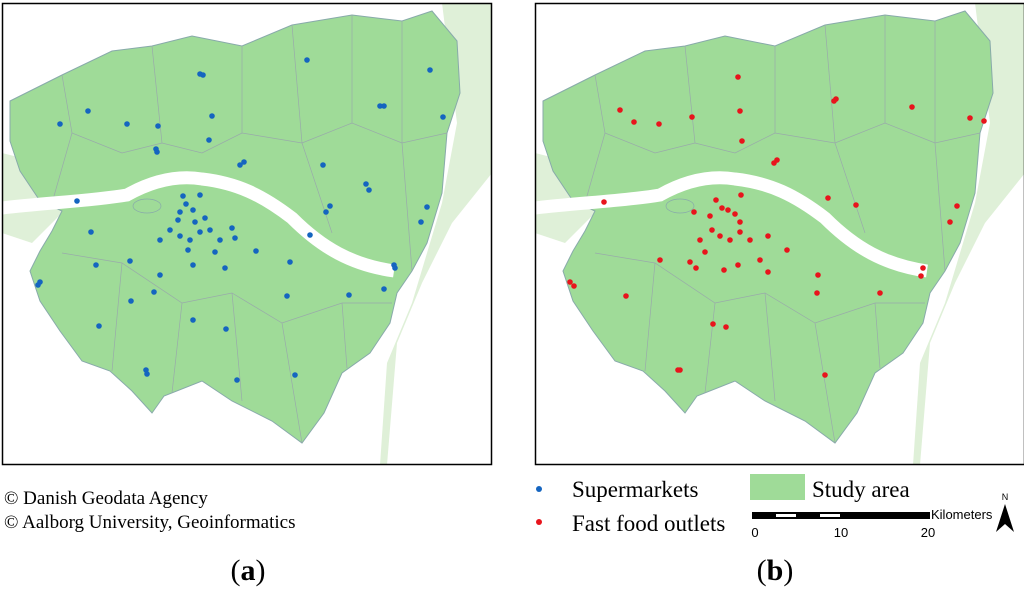  I want to click on north-label: N, so click(1005, 497).